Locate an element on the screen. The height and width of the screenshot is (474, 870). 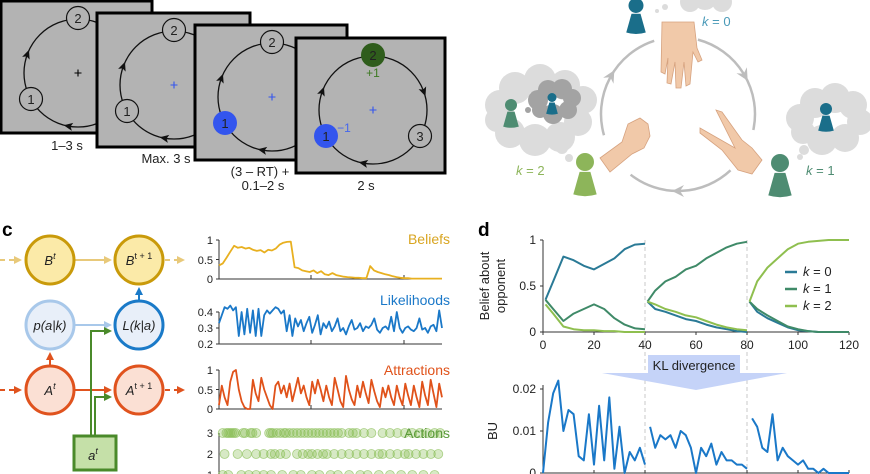
bu-ytick: 0 is located at coordinates (532, 470).